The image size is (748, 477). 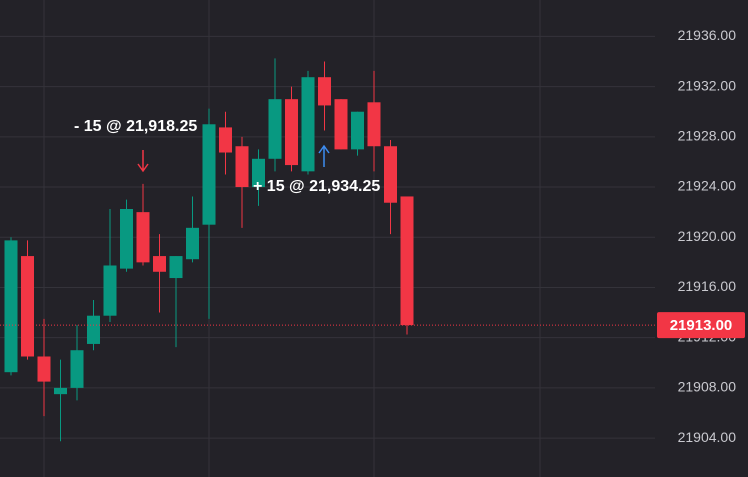 I want to click on last-price-box, so click(x=701, y=325).